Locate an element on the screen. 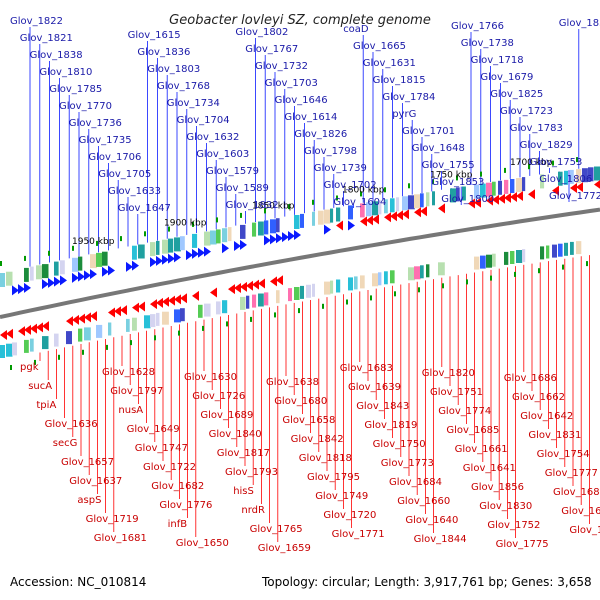  gene-label: Glov_1818 is located at coordinates (325, 458).